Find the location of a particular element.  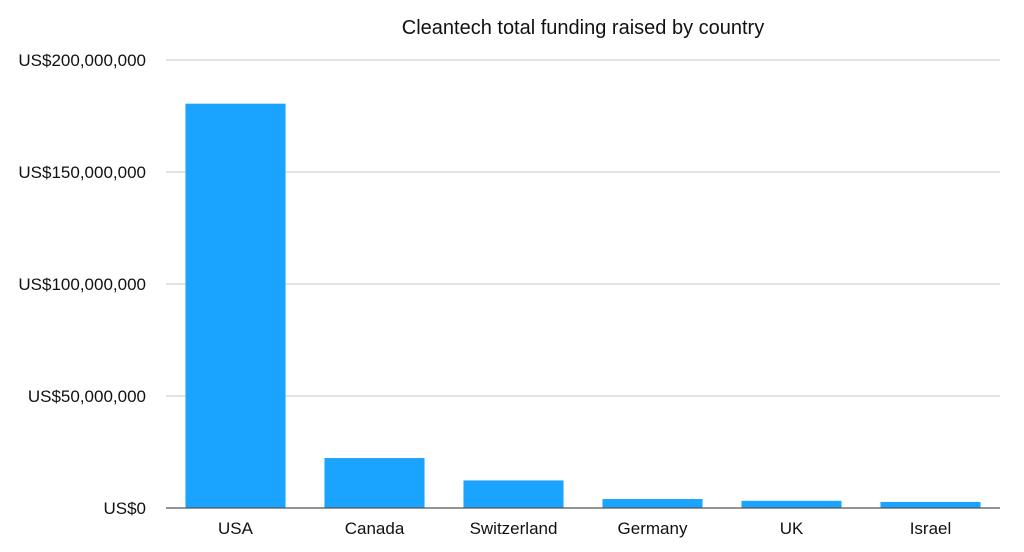

y-tick-label: US$0 is located at coordinates (124, 508).